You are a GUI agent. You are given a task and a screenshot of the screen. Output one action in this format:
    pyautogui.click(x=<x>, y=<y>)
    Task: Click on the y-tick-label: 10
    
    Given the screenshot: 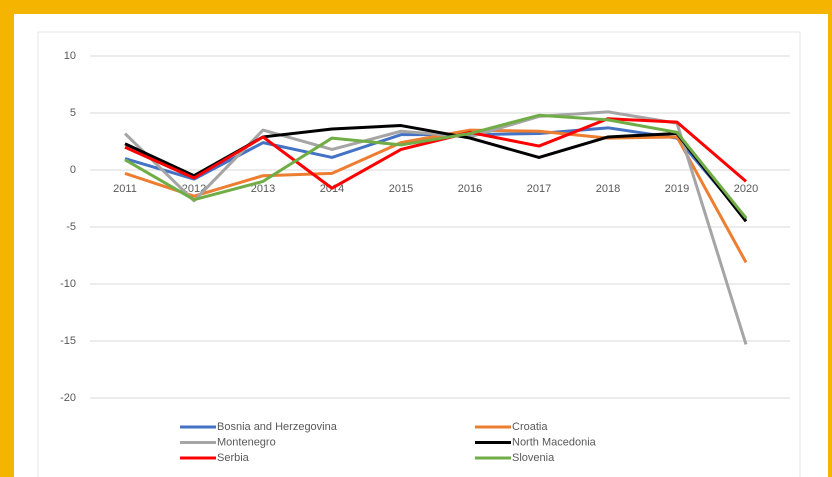 What is the action you would take?
    pyautogui.click(x=70, y=56)
    